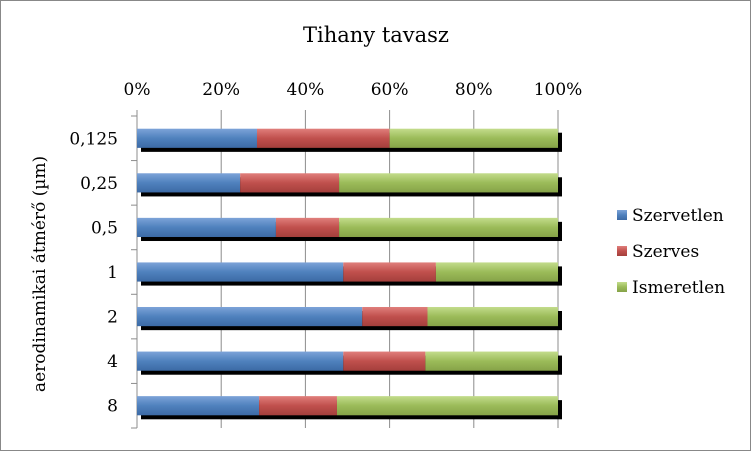 This screenshot has width=751, height=451. I want to click on y-tick-label: 0,5, so click(104, 228).